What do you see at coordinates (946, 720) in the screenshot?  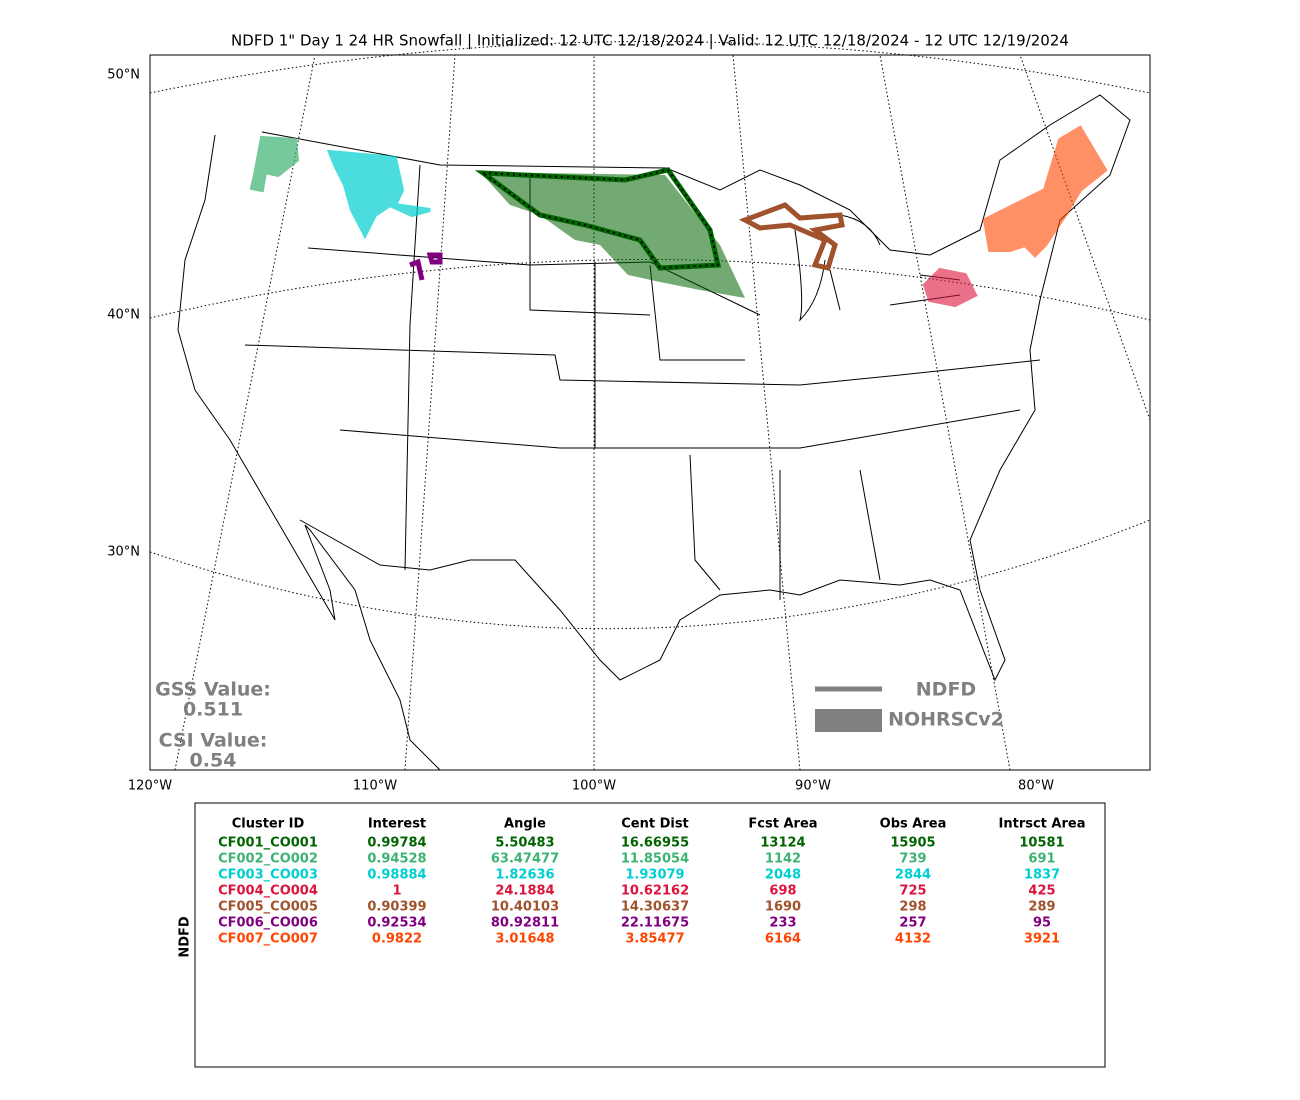 I see `legend-entry: NOHRSCv2` at bounding box center [946, 720].